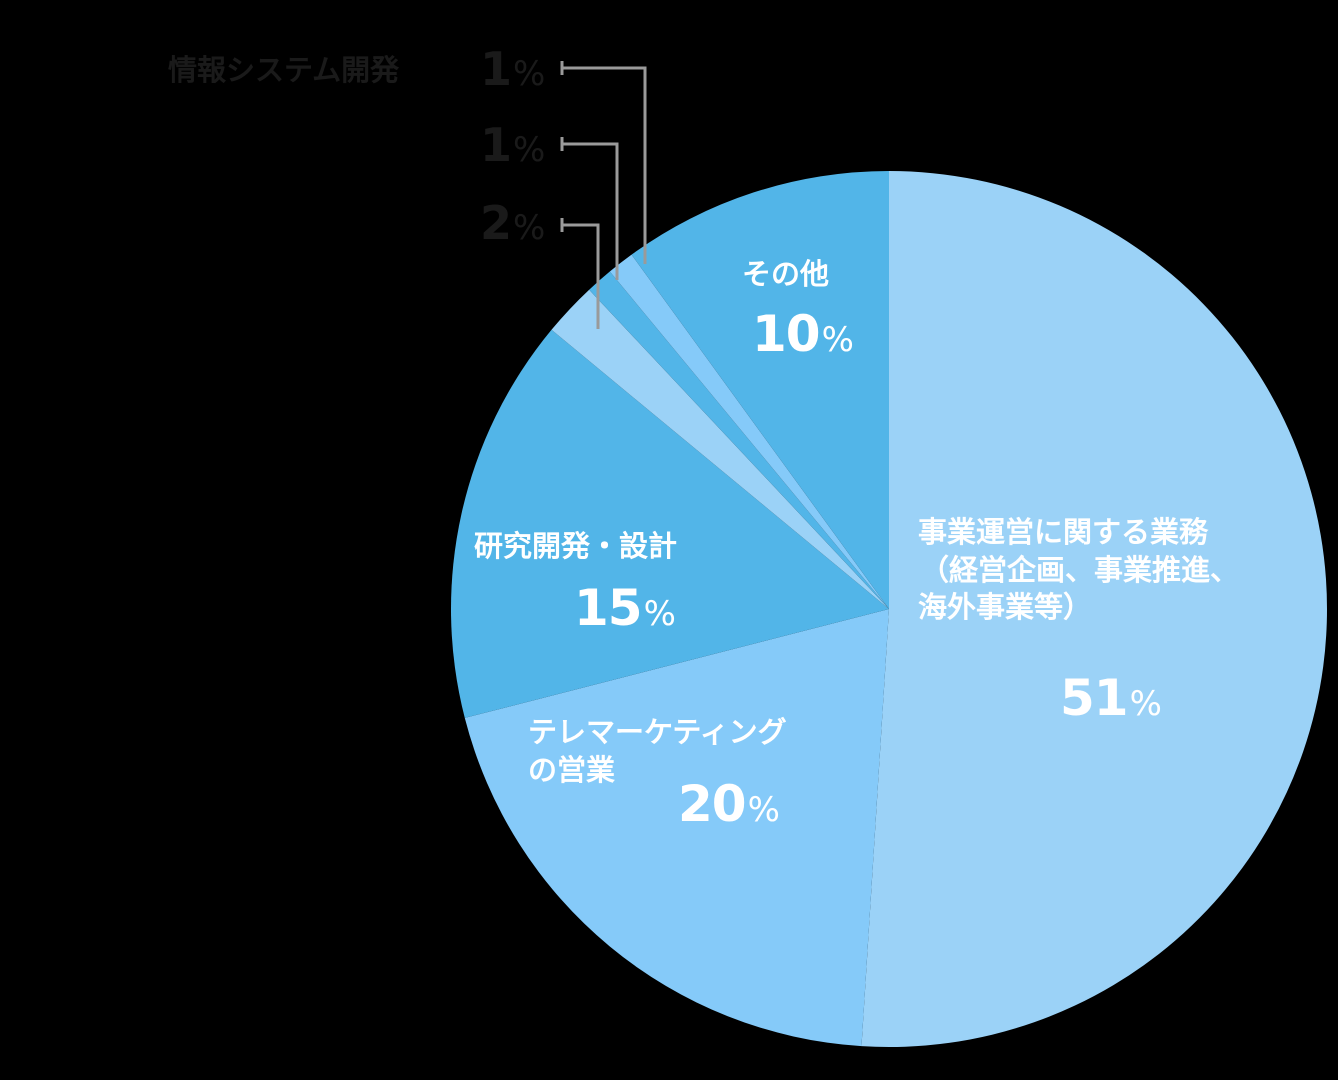  Describe the element at coordinates (712, 804) in the screenshot. I see `percent-value: 20` at that location.